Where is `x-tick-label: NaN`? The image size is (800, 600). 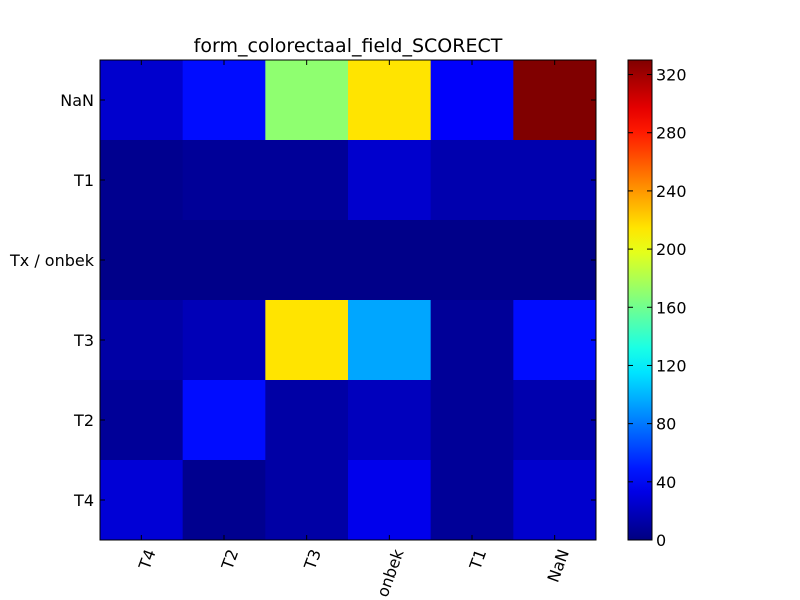 x-tick-label: NaN is located at coordinates (558, 566).